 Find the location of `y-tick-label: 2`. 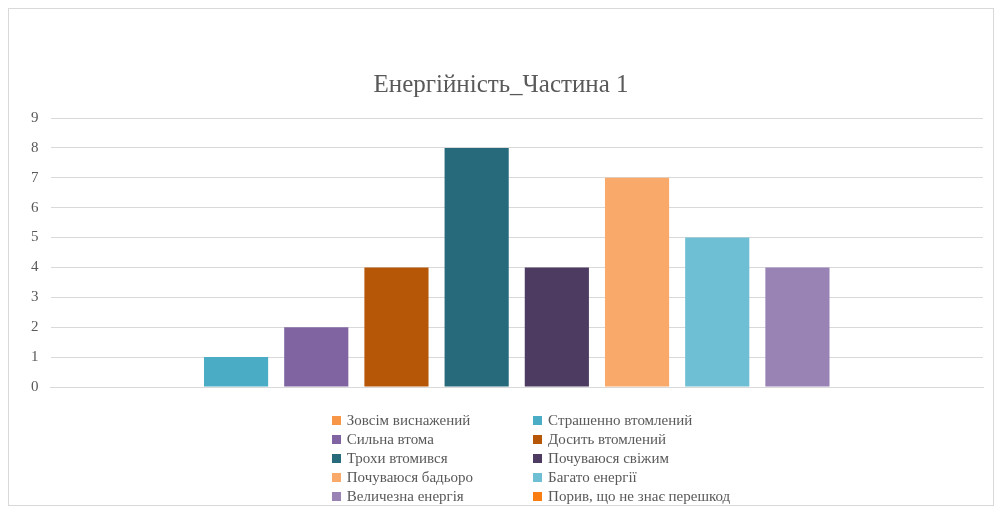

y-tick-label: 2 is located at coordinates (35, 326).